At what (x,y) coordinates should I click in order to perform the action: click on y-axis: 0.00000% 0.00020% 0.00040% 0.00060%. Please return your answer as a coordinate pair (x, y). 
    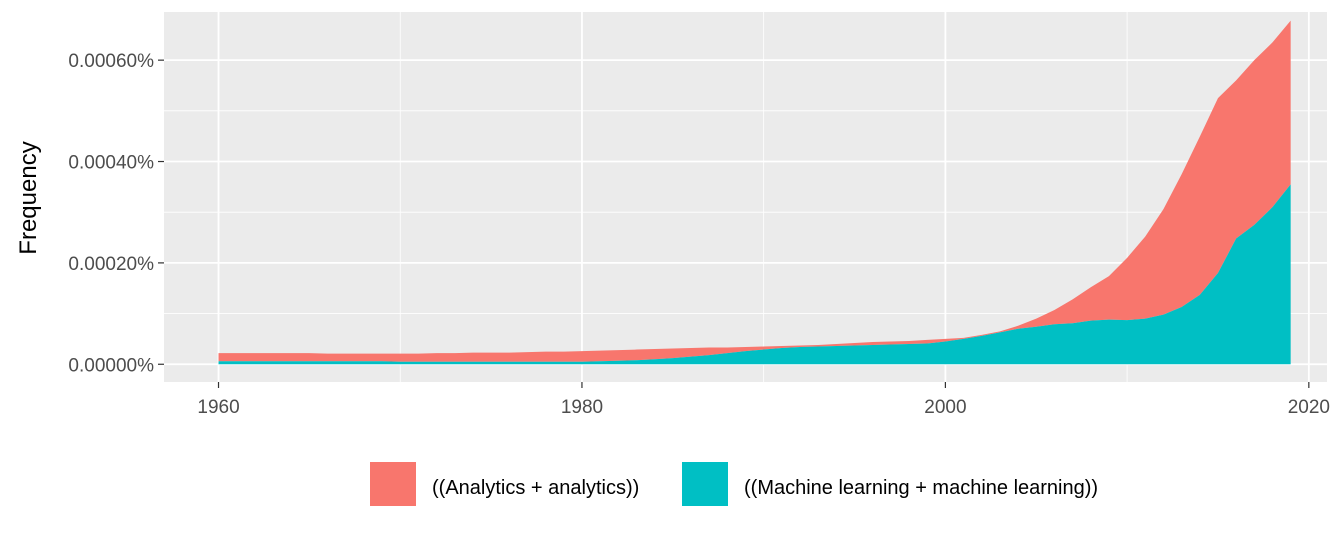
    Looking at the image, I should click on (116, 213).